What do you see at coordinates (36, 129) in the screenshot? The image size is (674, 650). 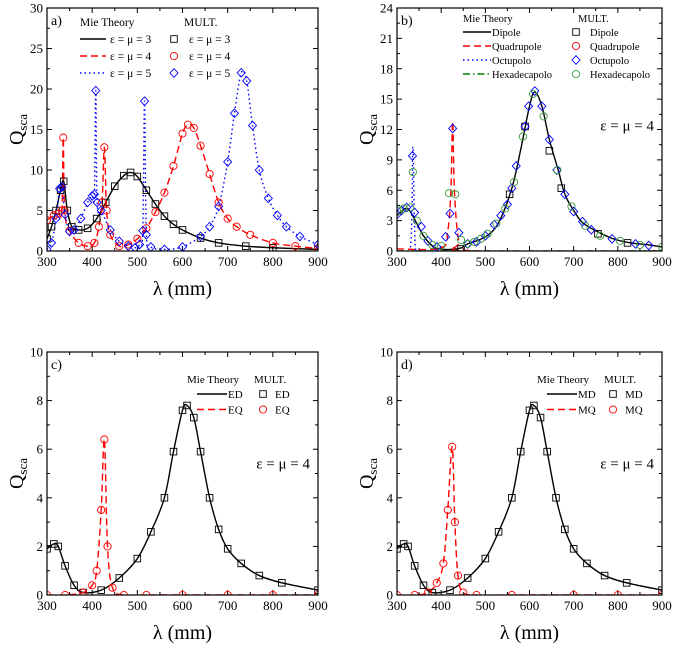 I see `y-tick-label: 15` at bounding box center [36, 129].